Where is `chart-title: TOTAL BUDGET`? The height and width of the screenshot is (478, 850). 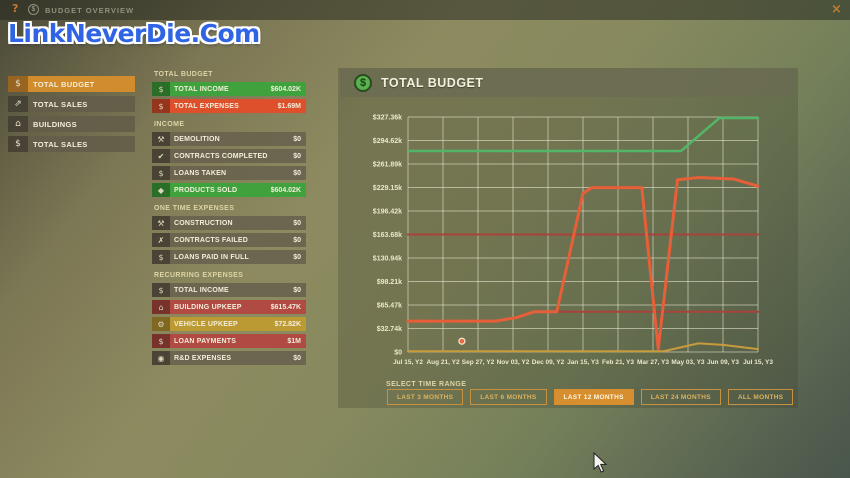
chart-title: TOTAL BUDGET is located at coordinates (432, 82).